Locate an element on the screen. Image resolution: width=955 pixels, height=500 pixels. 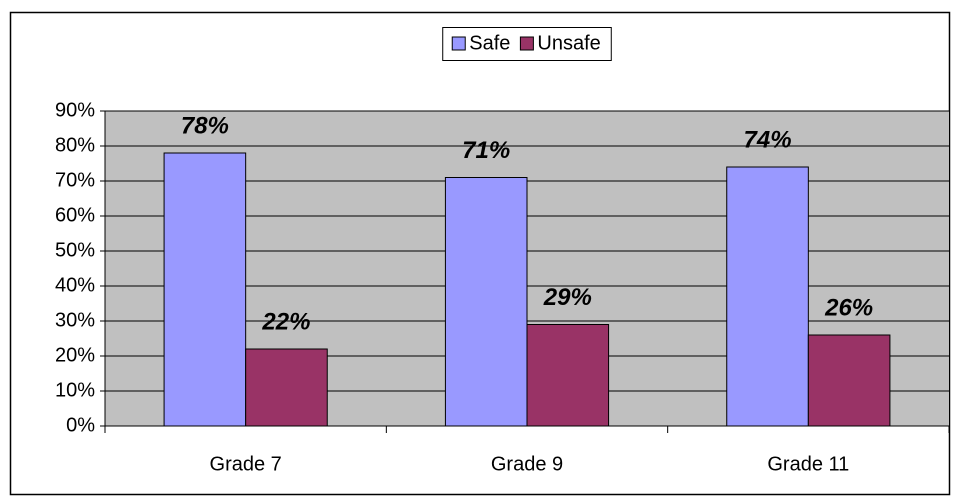
value-label: 78% is located at coordinates (205, 125).